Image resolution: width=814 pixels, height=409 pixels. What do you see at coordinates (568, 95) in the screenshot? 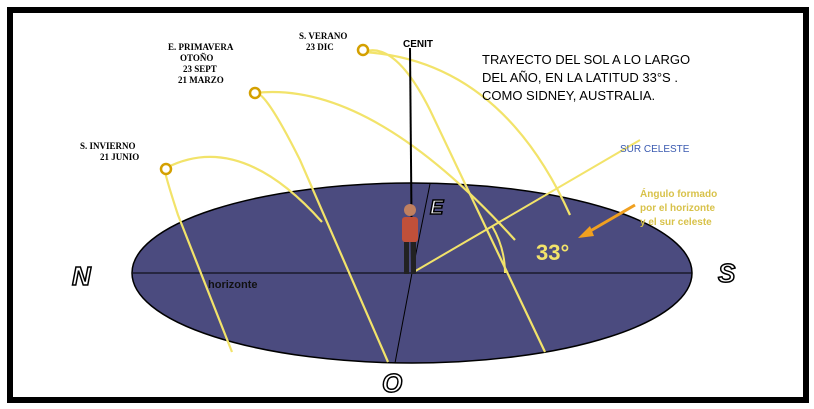
I see `title-line: COMO SIDNEY, AUSTRALIA.` at bounding box center [568, 95].